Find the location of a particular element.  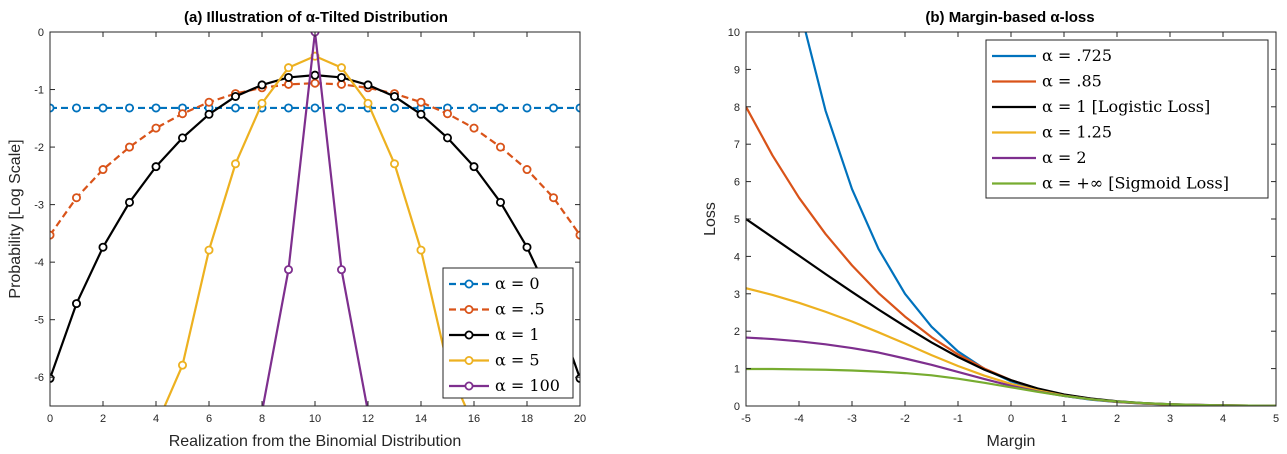

chart-a-legend-entry: α = 100 is located at coordinates (504, 385).